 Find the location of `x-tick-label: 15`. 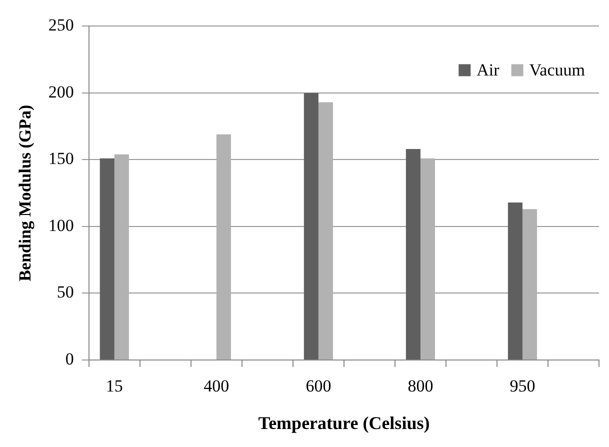

x-tick-label: 15 is located at coordinates (114, 386).